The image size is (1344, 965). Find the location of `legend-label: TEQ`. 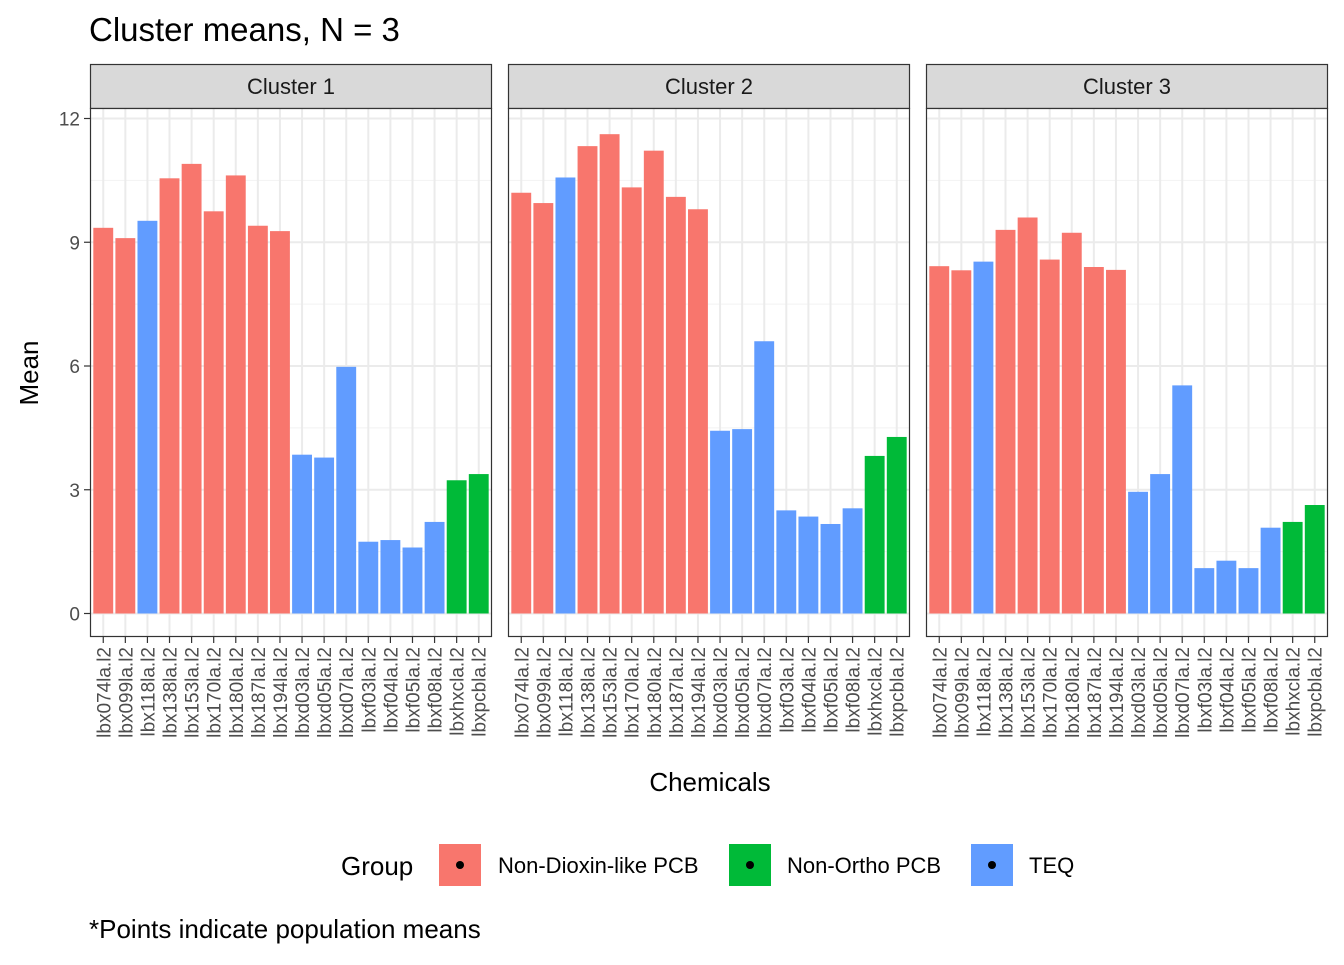

legend-label: TEQ is located at coordinates (1051, 865).